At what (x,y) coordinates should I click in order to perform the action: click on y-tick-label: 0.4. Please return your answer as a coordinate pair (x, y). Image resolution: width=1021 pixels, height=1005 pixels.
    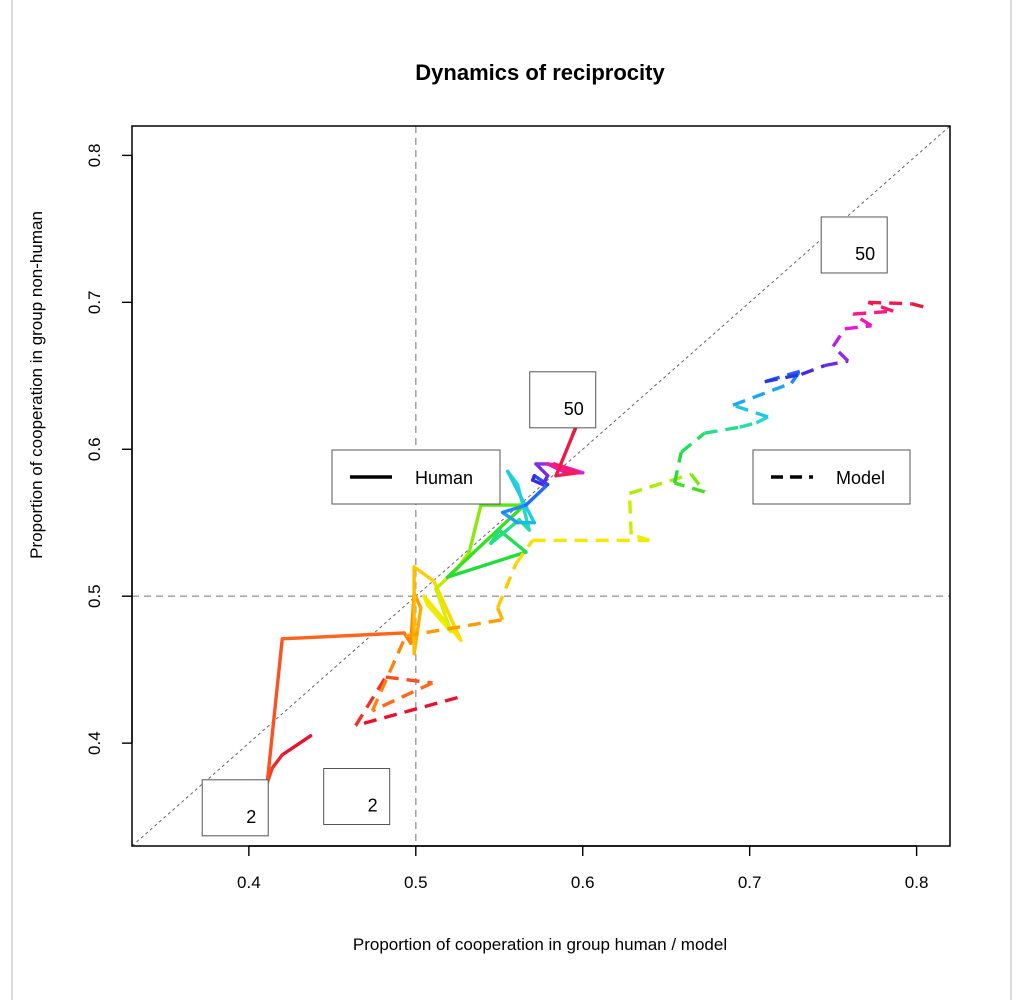
    Looking at the image, I should click on (94, 743).